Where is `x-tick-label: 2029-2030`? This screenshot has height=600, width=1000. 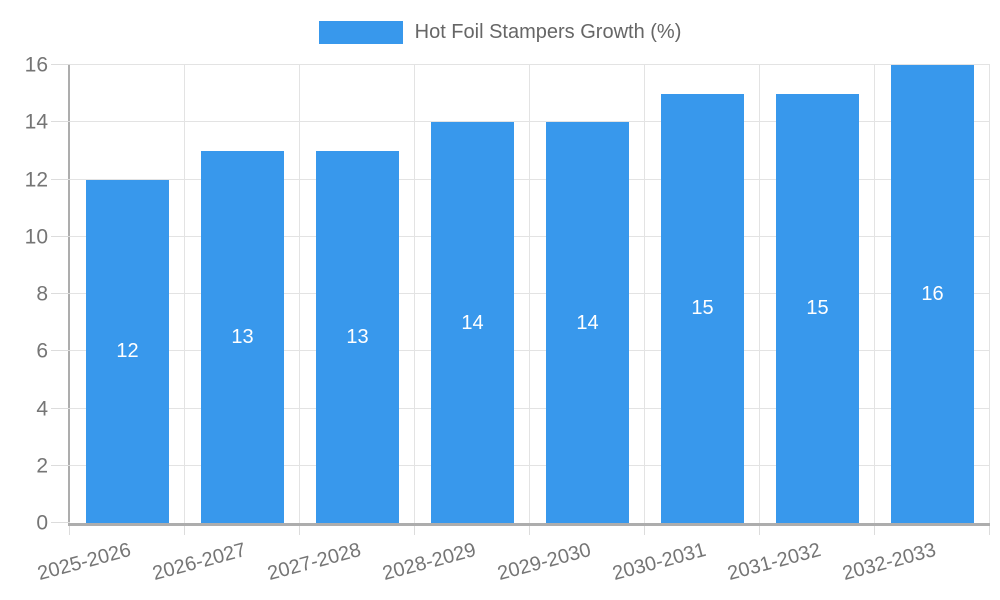 x-tick-label: 2029-2030 is located at coordinates (544, 562).